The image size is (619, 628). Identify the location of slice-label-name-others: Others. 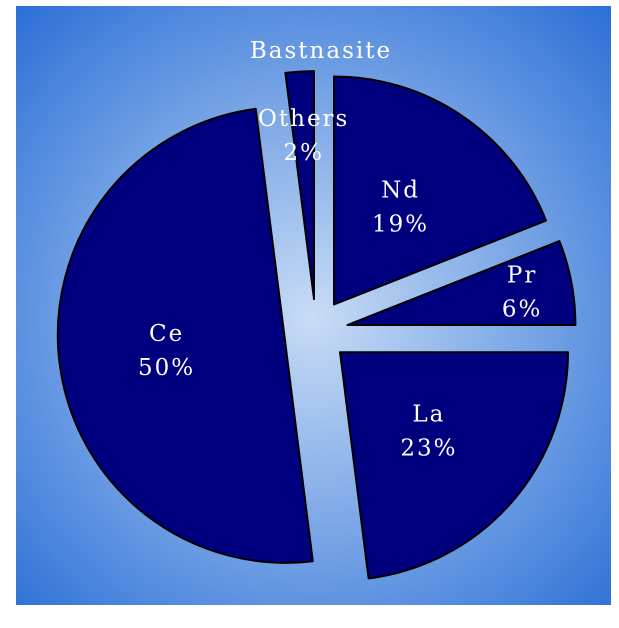
(303, 119).